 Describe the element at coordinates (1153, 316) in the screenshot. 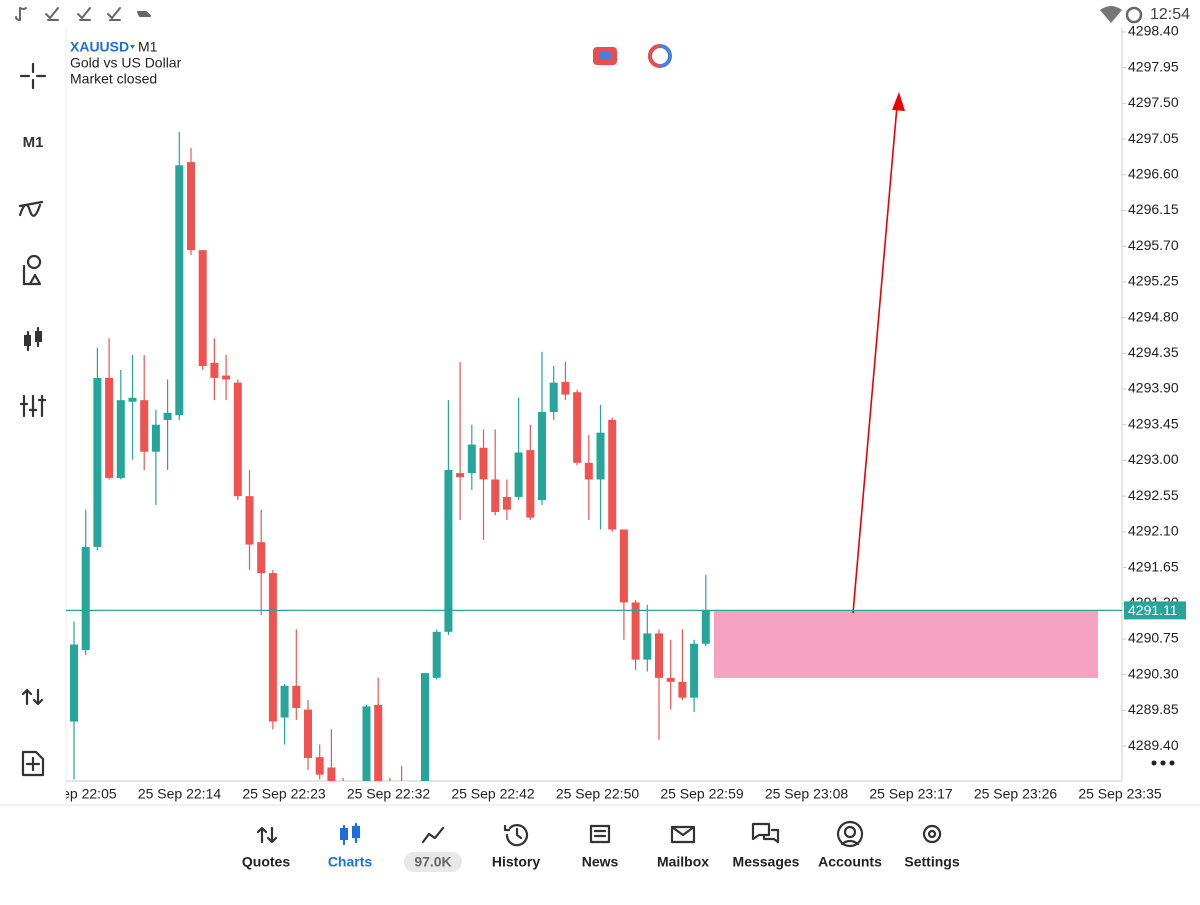

I see `y-tick-label: 4294.80` at that location.